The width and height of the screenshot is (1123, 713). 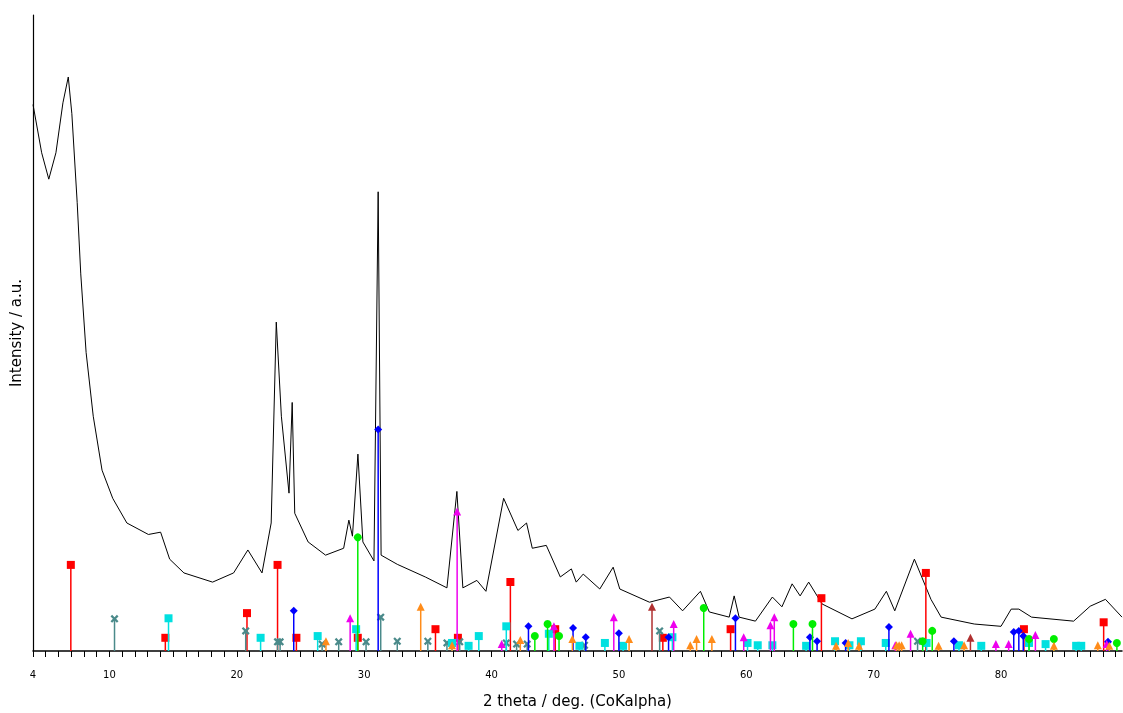 I want to click on x-tick-label: 10, so click(x=109, y=674).